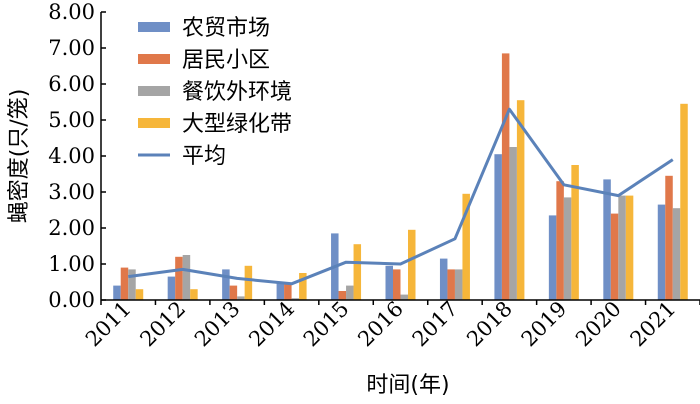 This screenshot has width=700, height=404. Describe the element at coordinates (350, 292) in the screenshot. I see `bar-2015-s2` at that location.